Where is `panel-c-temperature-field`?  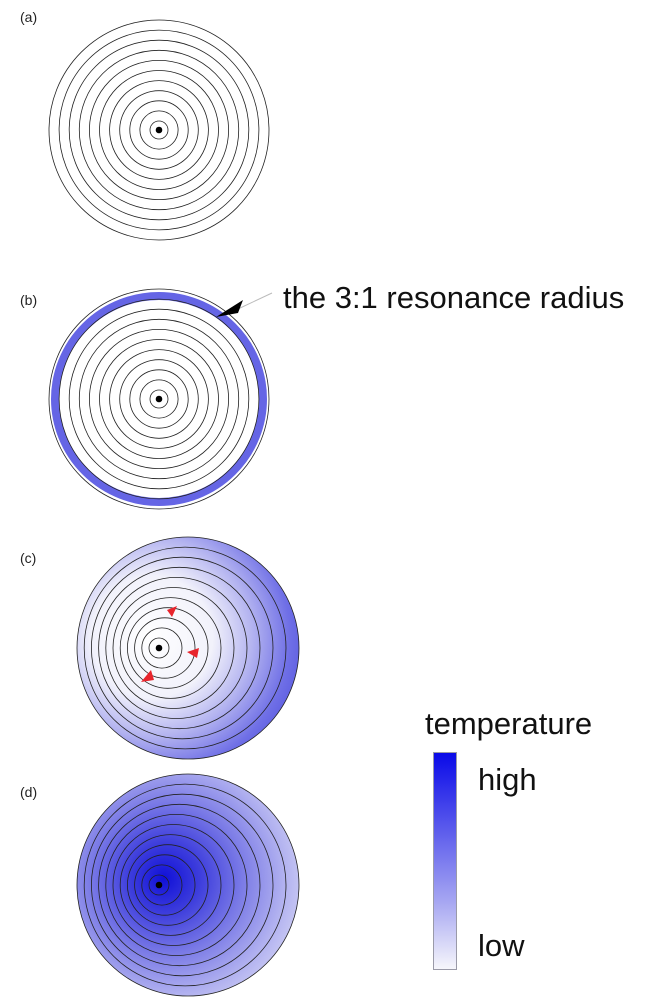
panel-c-temperature-field is located at coordinates (188, 648).